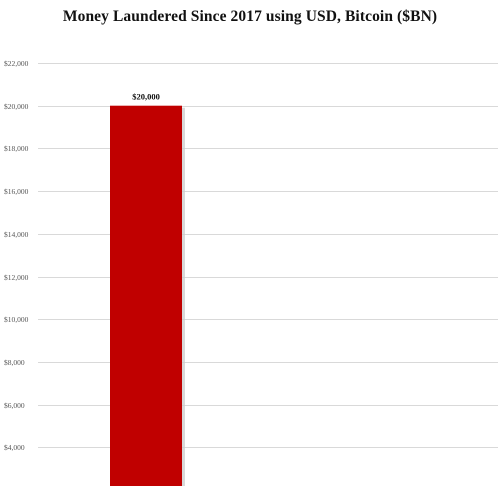  What do you see at coordinates (14, 447) in the screenshot?
I see `y-tick-label: $4,000` at bounding box center [14, 447].